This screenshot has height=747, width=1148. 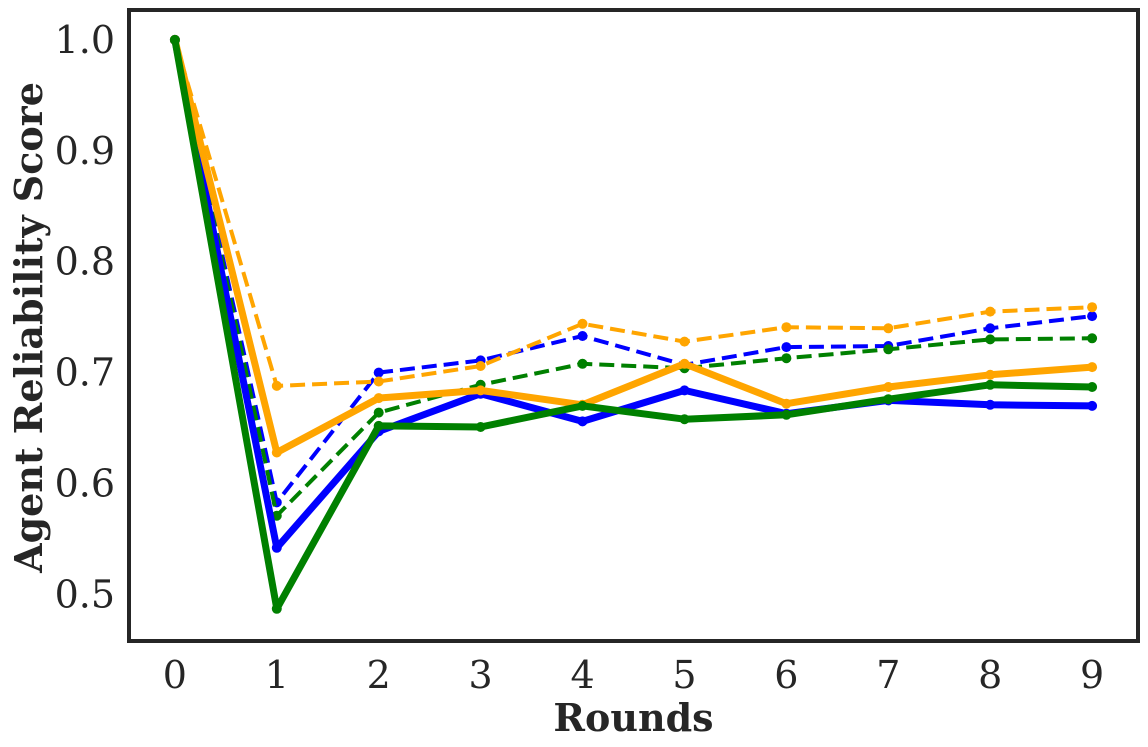 What do you see at coordinates (85, 373) in the screenshot?
I see `y-tick-label: 0.7` at bounding box center [85, 373].